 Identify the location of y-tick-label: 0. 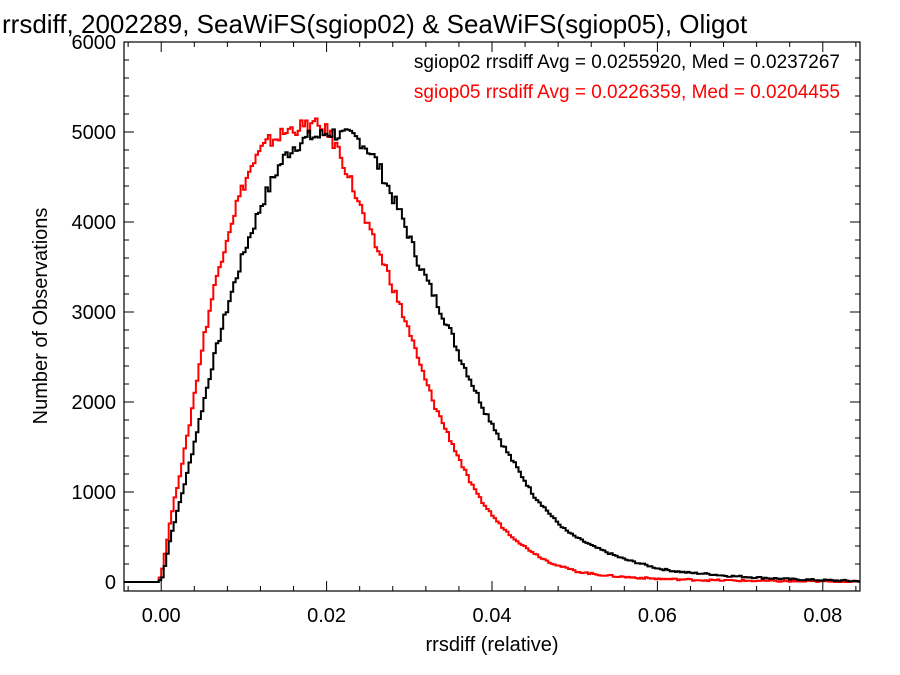
(110, 583).